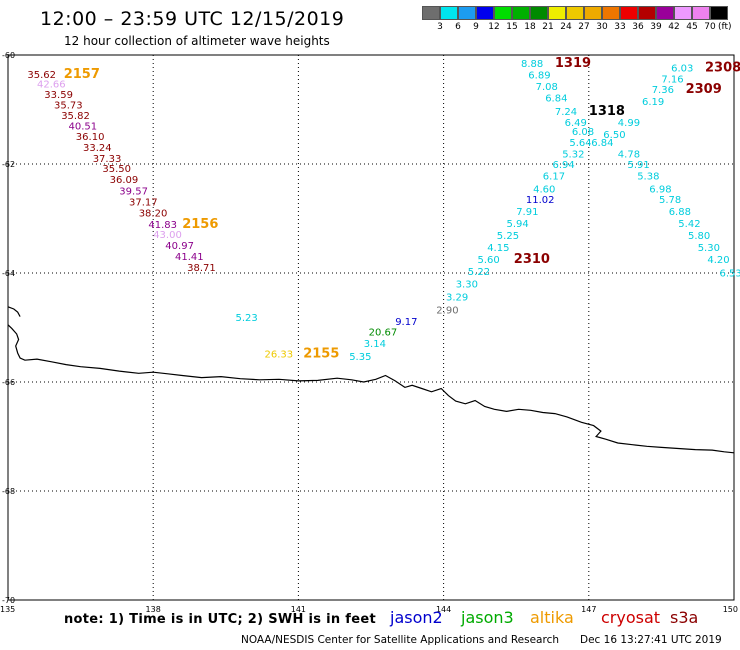  I want to click on wave-height-label: 5.42, so click(689, 224).